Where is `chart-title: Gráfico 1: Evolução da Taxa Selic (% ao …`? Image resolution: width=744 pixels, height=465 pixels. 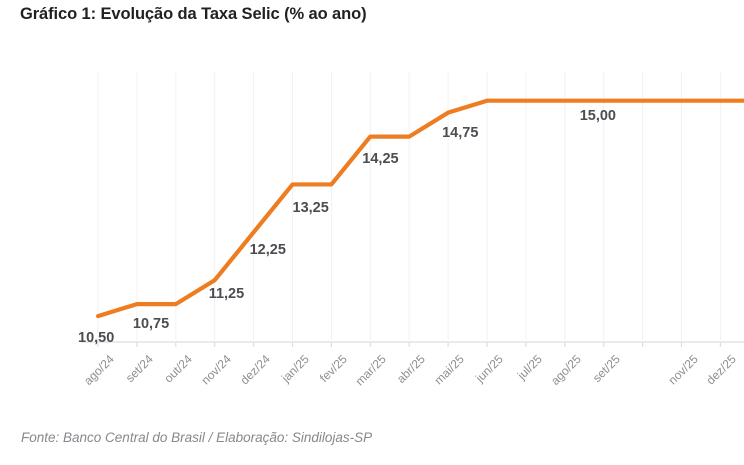 chart-title: Gráfico 1: Evolução da Taxa Selic (% ao … is located at coordinates (193, 14).